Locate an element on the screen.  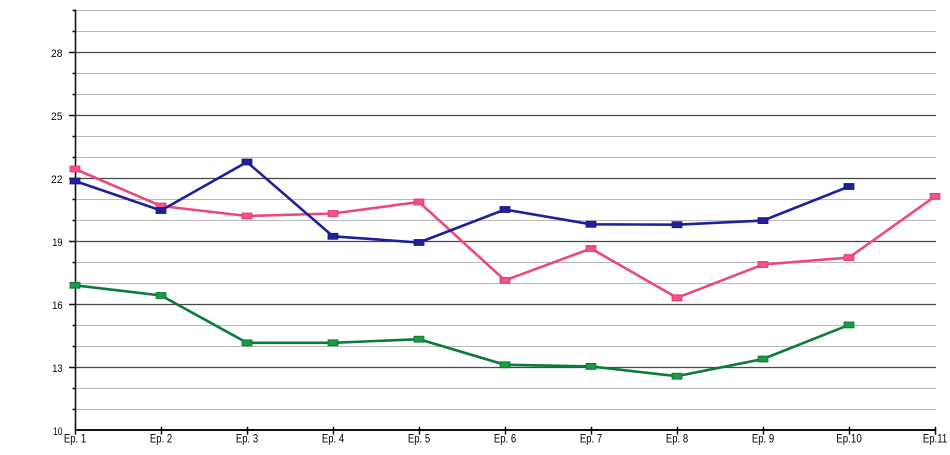
svg-text: Ep.11 is located at coordinates (935, 439).